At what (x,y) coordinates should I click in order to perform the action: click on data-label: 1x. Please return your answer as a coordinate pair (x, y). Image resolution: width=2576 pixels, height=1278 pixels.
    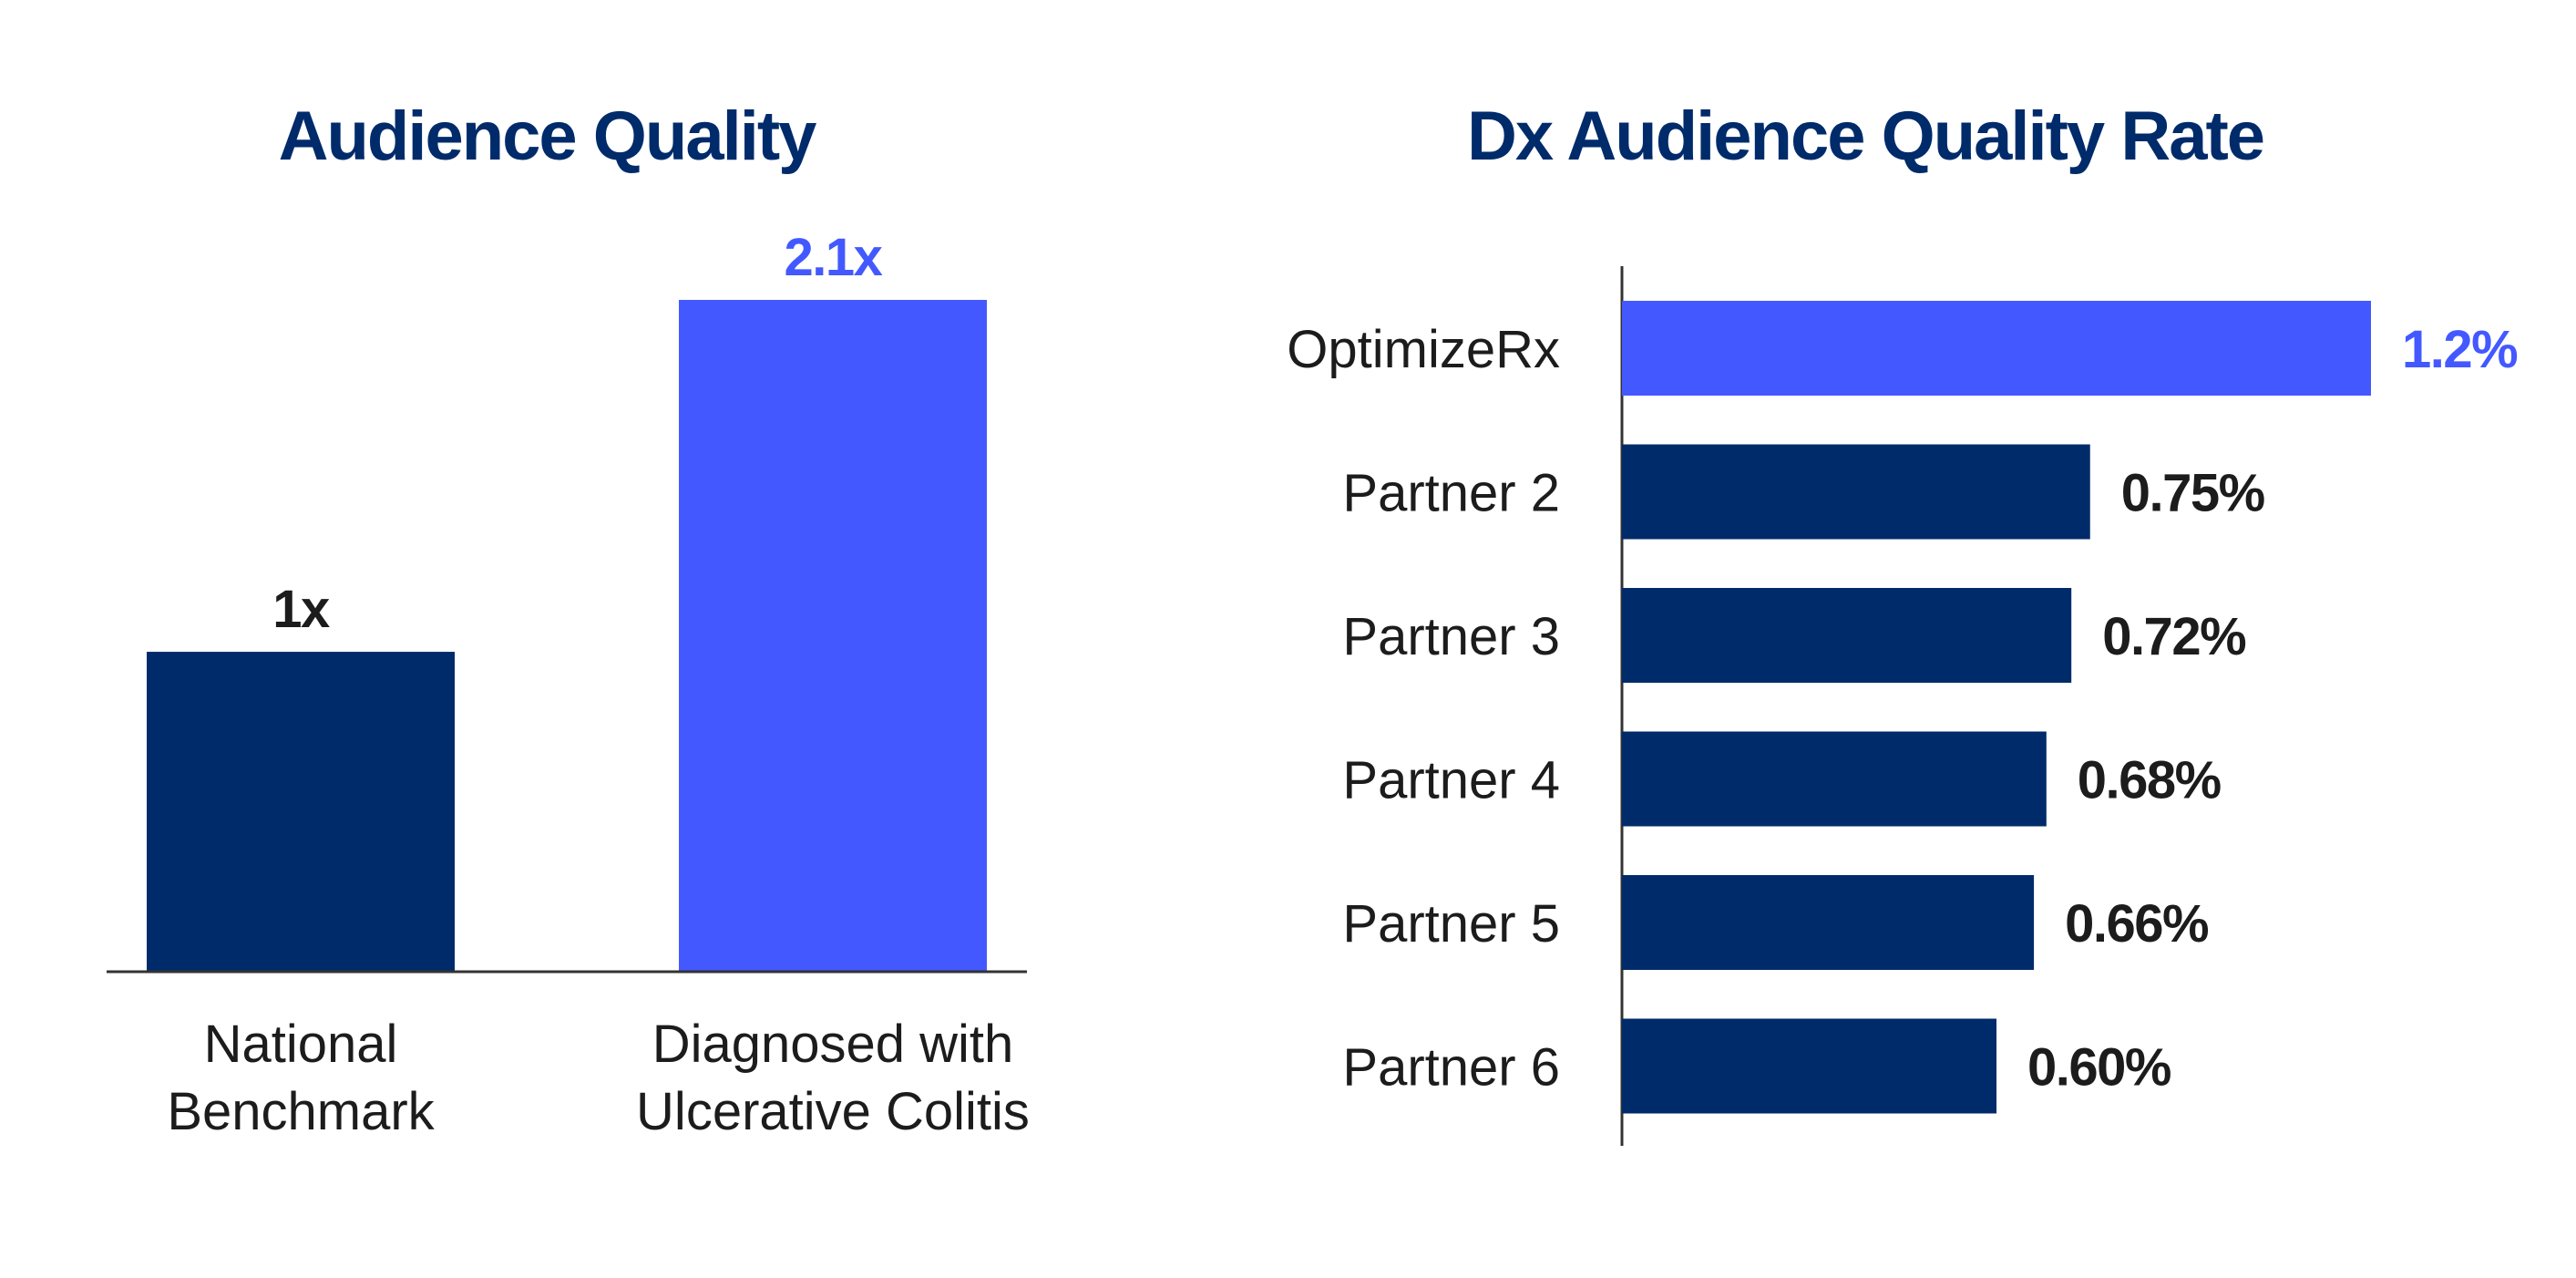
    Looking at the image, I should click on (301, 609).